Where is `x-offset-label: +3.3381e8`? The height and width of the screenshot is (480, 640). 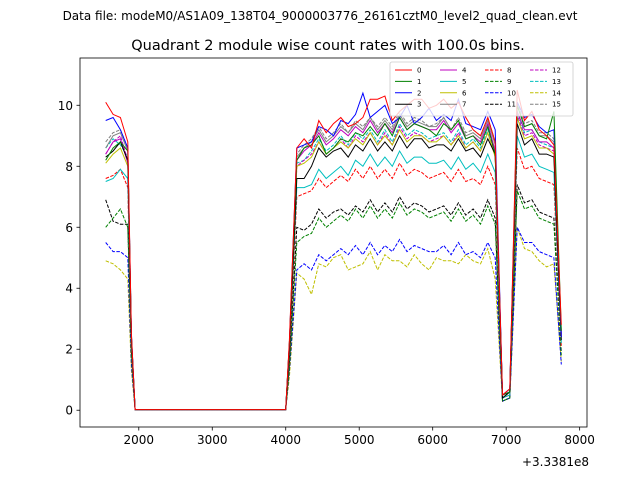
x-offset-label: +3.3381e8 is located at coordinates (555, 462).